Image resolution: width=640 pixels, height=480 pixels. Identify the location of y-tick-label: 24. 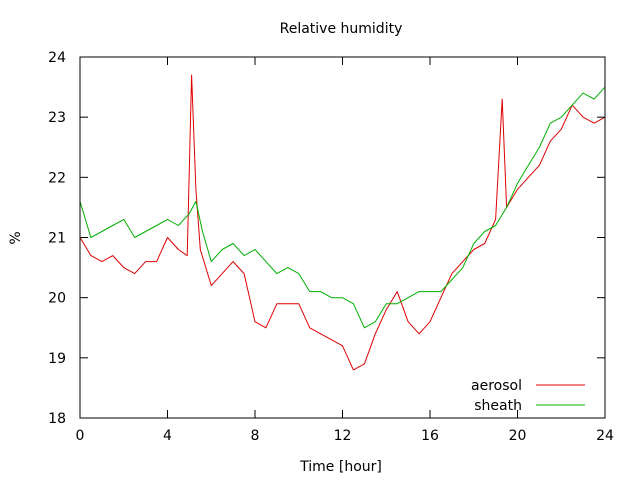
(57, 58).